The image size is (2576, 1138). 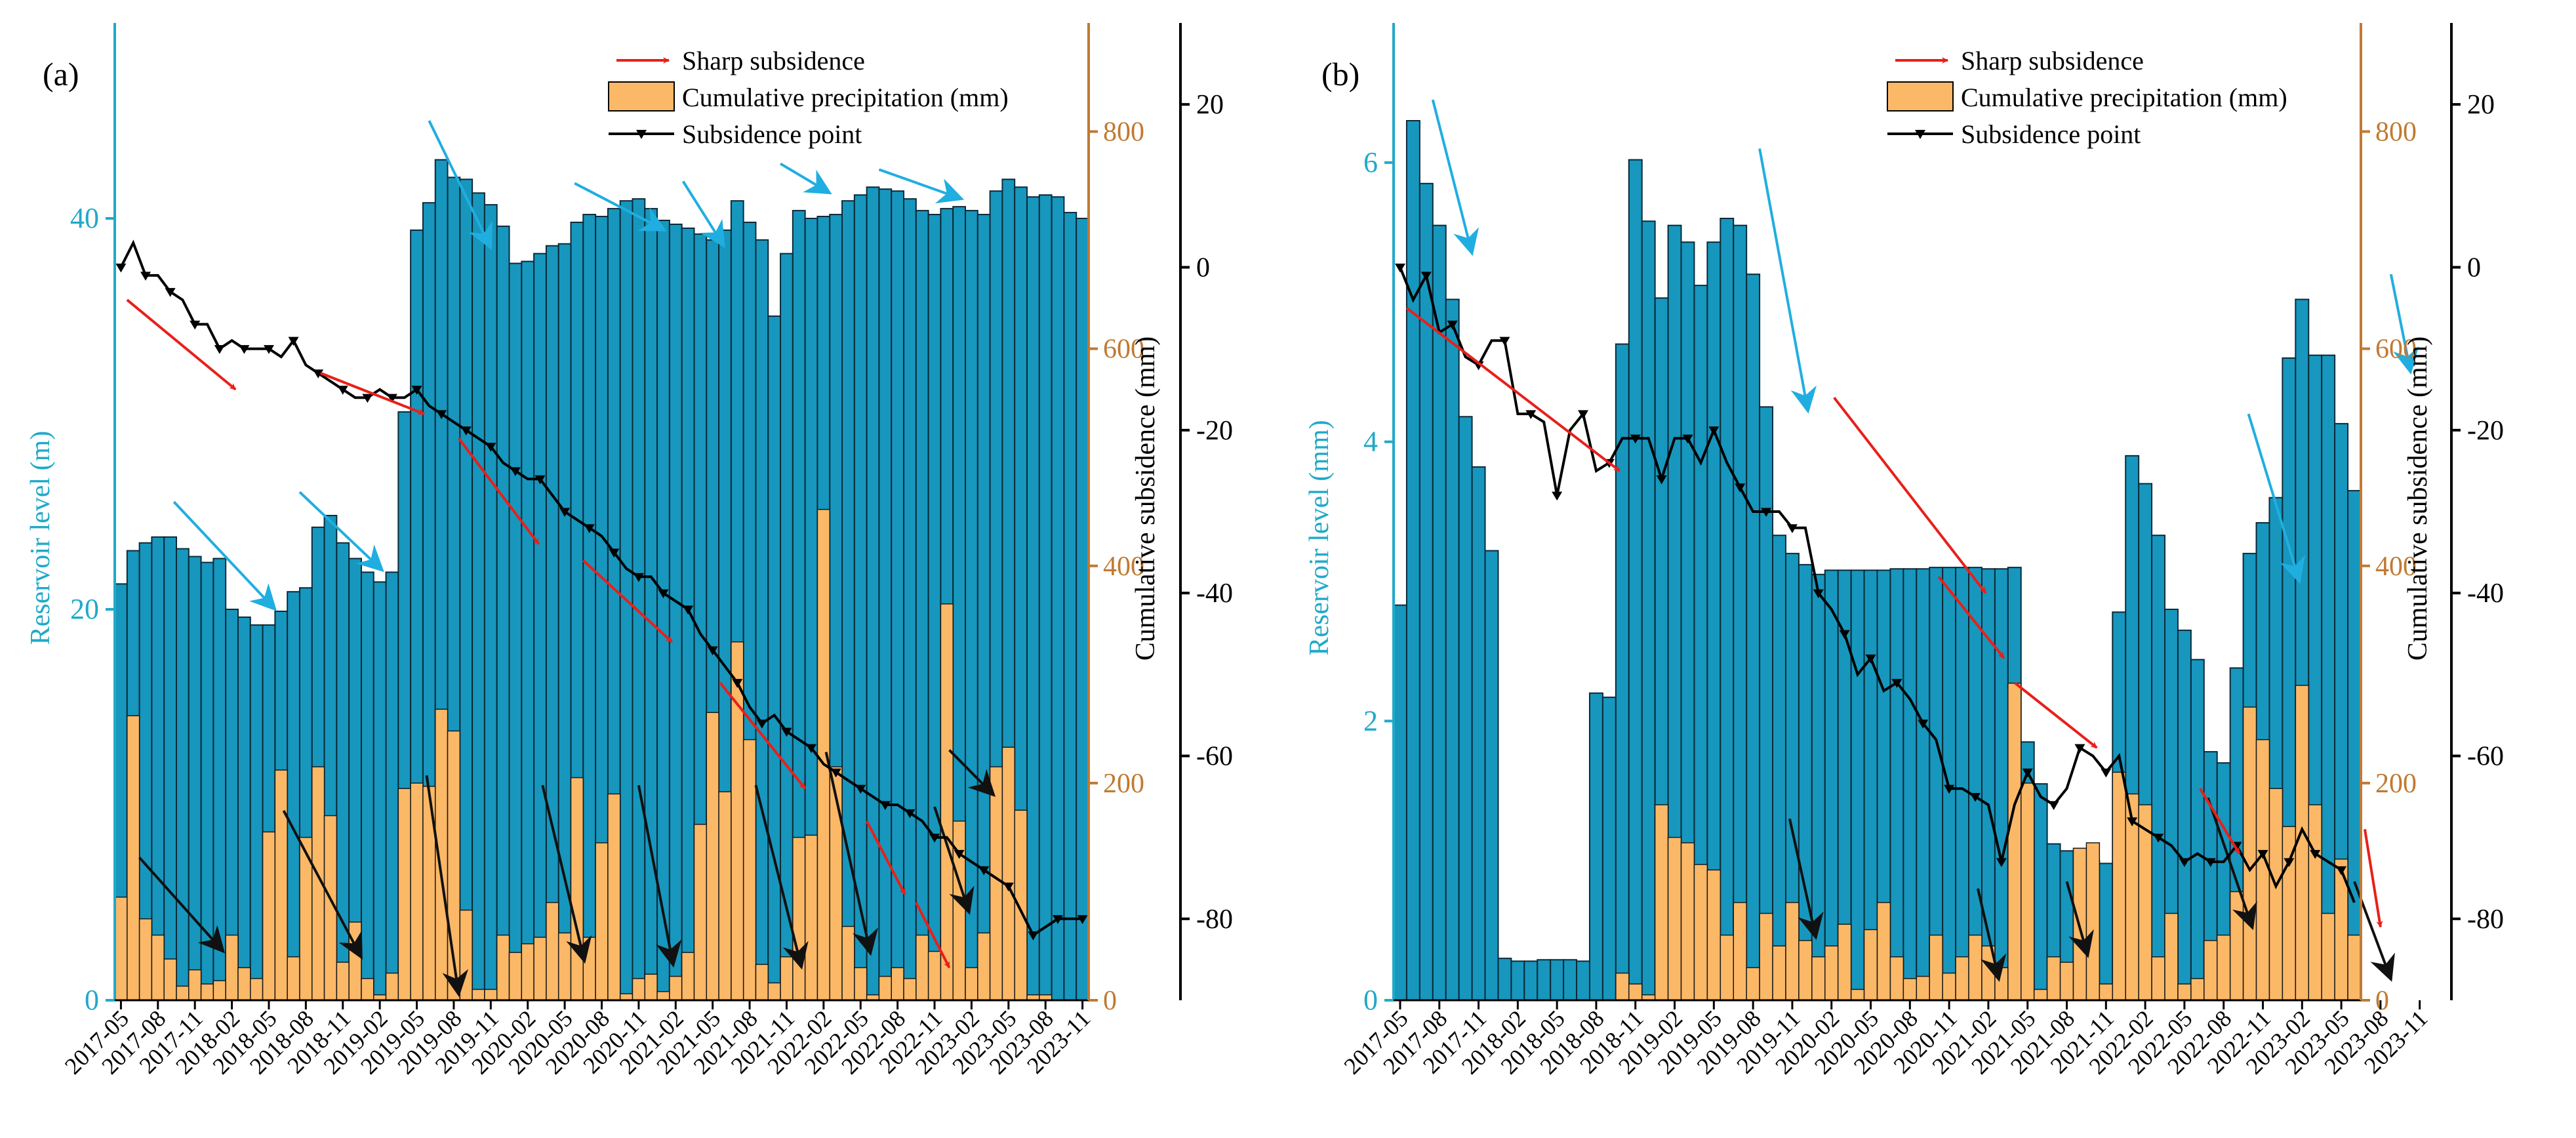 What do you see at coordinates (851, 854) in the screenshot?
I see `black-arrow` at bounding box center [851, 854].